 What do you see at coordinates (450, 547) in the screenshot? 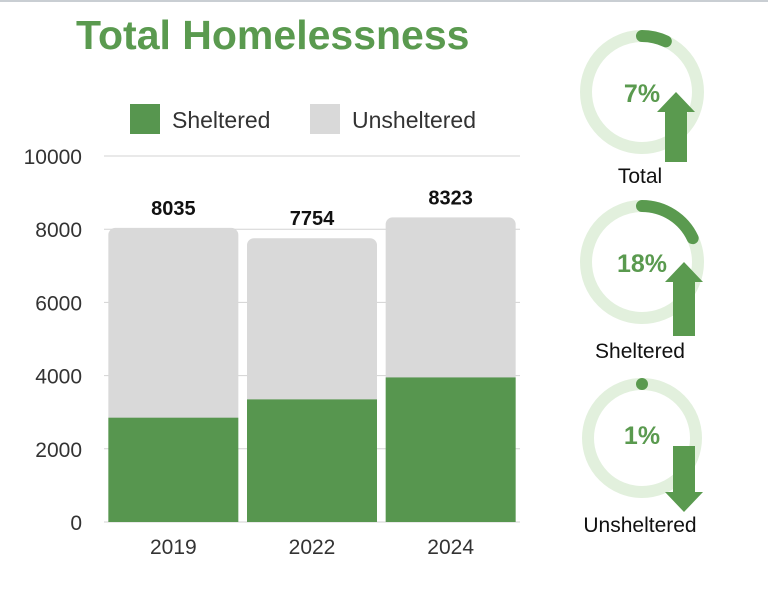
I see `x-tick-label: 2024` at bounding box center [450, 547].